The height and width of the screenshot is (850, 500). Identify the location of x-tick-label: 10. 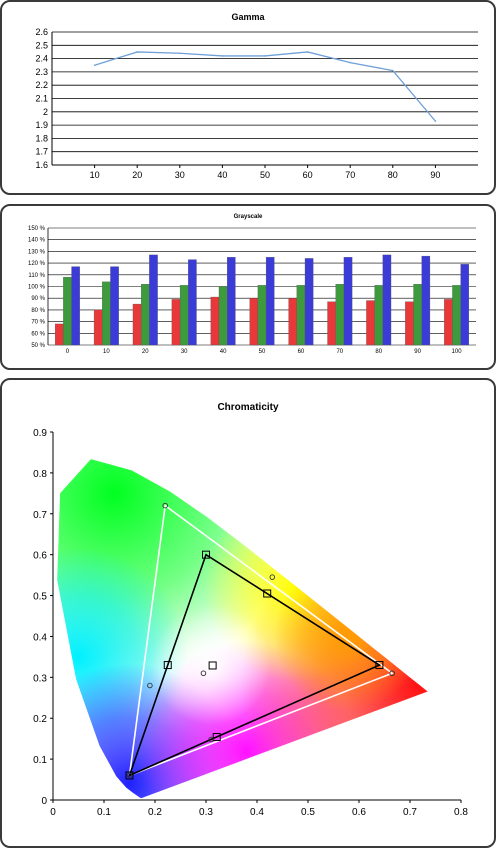
(106, 352).